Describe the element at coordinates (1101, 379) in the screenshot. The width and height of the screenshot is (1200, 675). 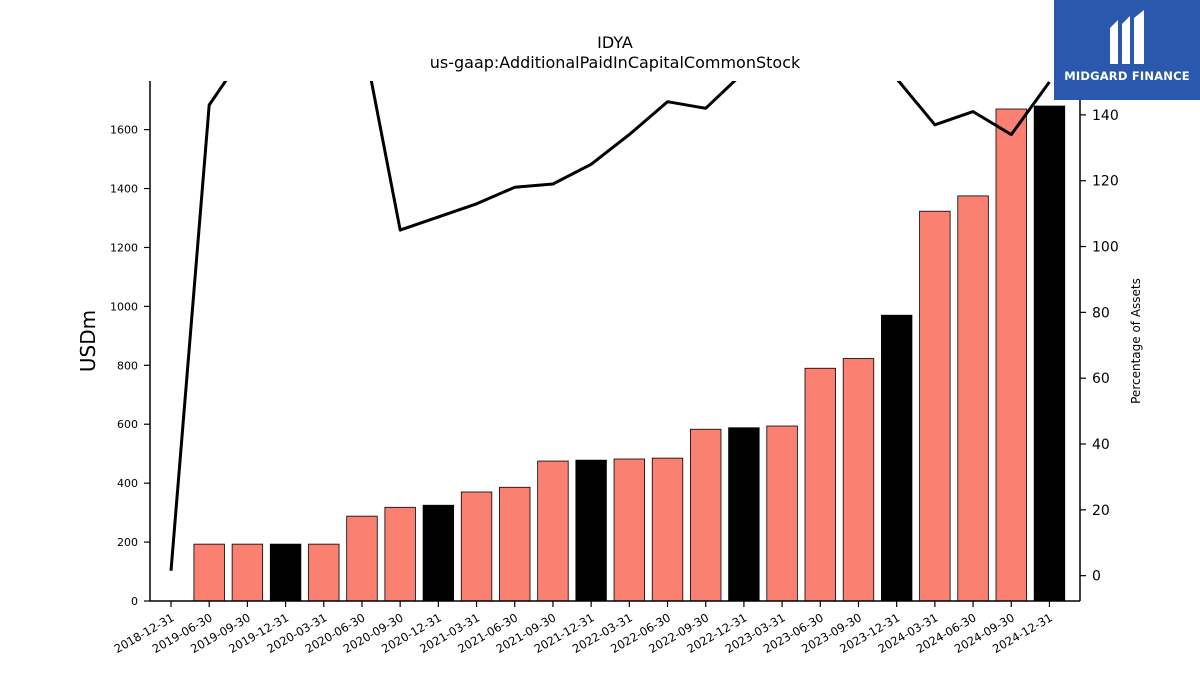
I see `y2-tick-label: 60` at that location.